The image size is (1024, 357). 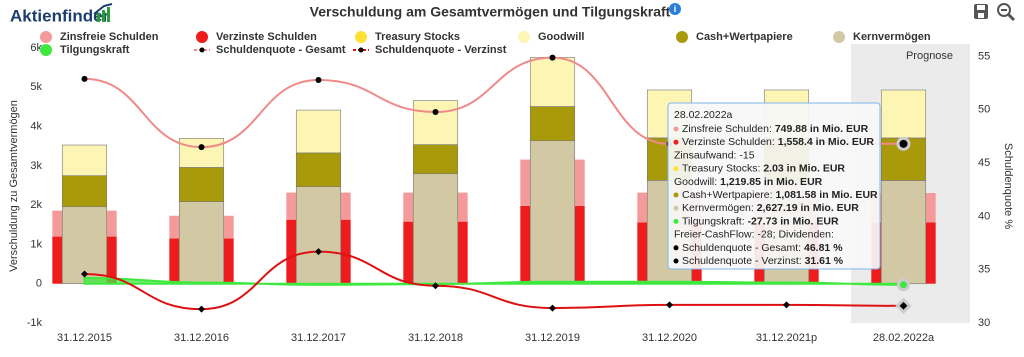 I want to click on legend-item: Treasury Stocks, so click(x=407, y=37).